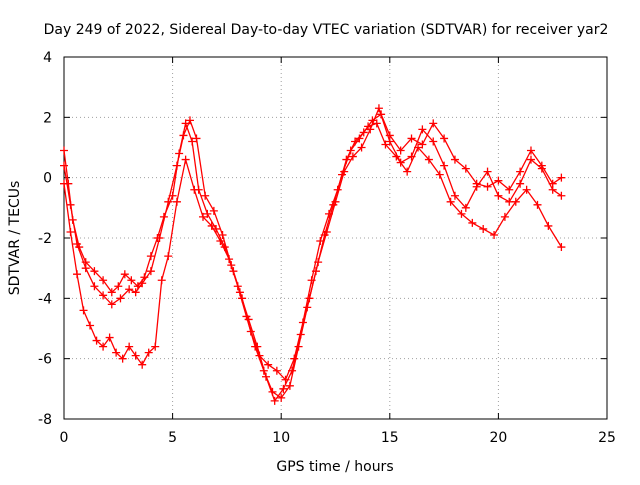 This screenshot has width=640, height=485. I want to click on y-axis-label: SDTVAR / TECUs, so click(15, 238).